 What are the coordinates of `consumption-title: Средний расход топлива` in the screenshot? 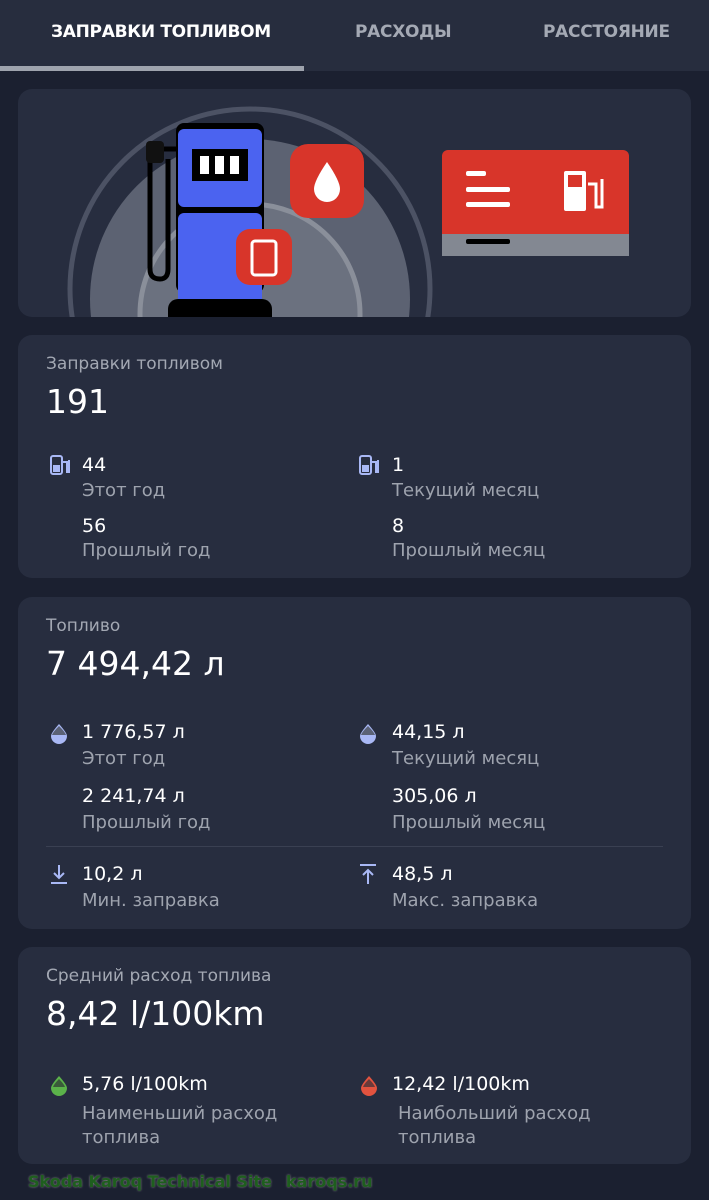 It's located at (159, 976).